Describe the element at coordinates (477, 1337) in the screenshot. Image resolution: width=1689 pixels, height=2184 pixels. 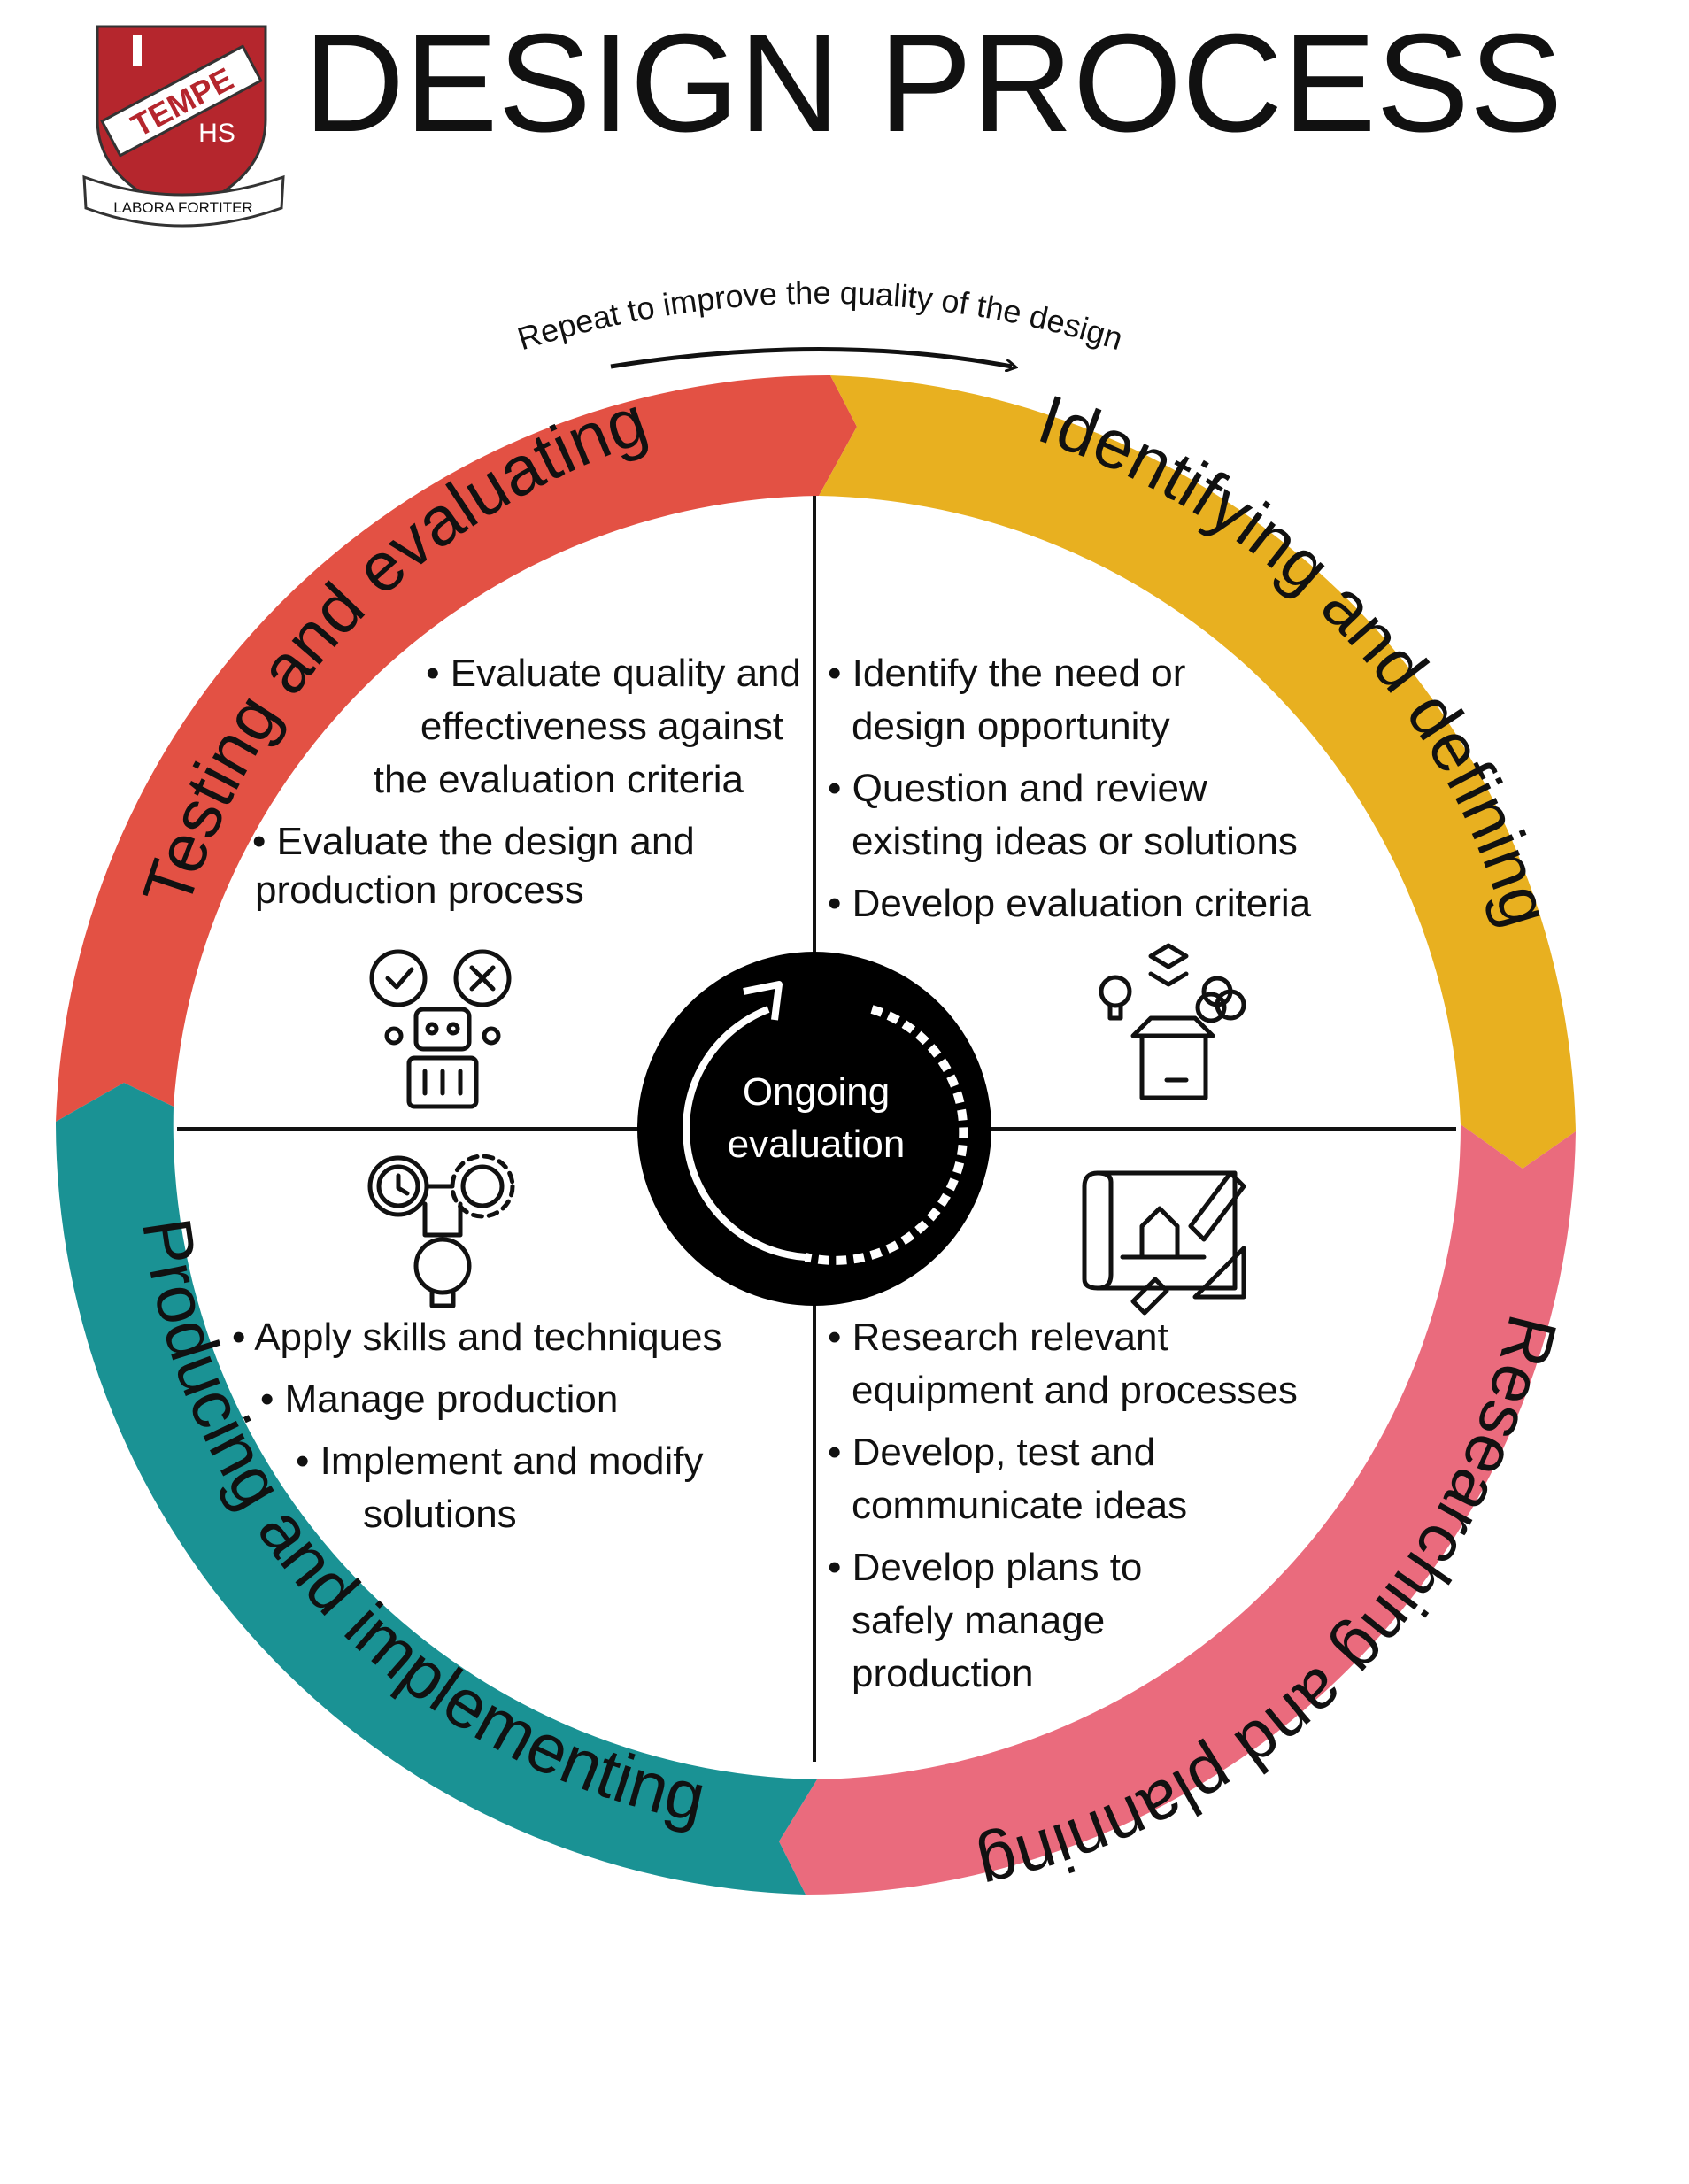
I see `list-item: • Apply skills and techniques` at that location.